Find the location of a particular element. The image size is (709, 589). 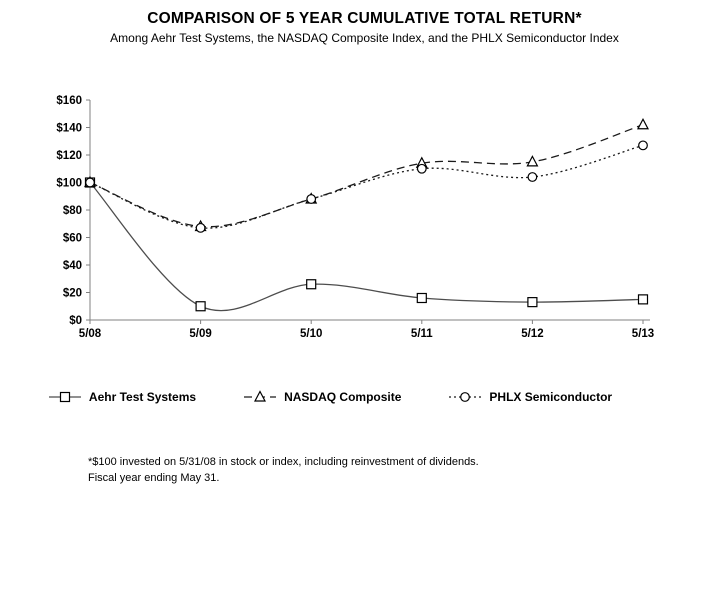

square-marker-icon is located at coordinates (64, 397).